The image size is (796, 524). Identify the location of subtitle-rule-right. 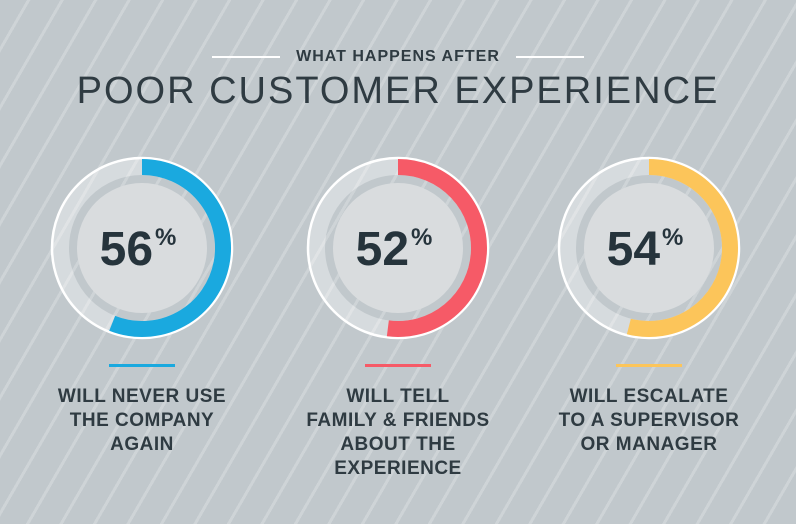
(549, 57).